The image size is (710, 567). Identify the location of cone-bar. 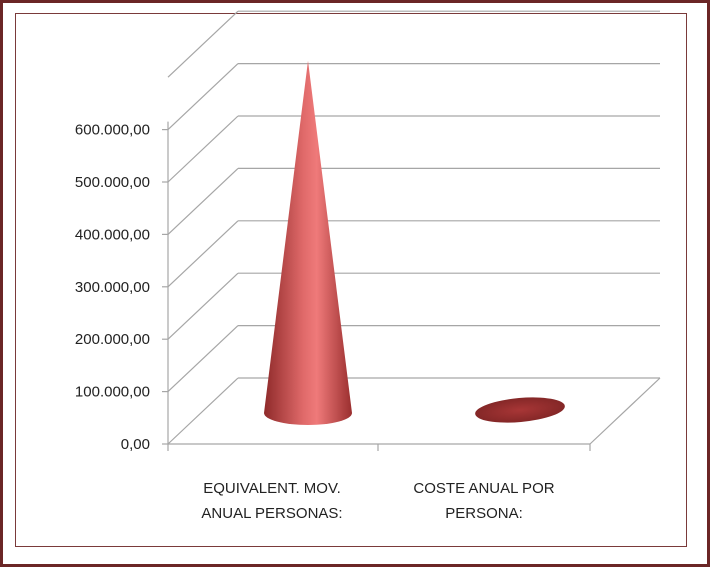
(308, 242).